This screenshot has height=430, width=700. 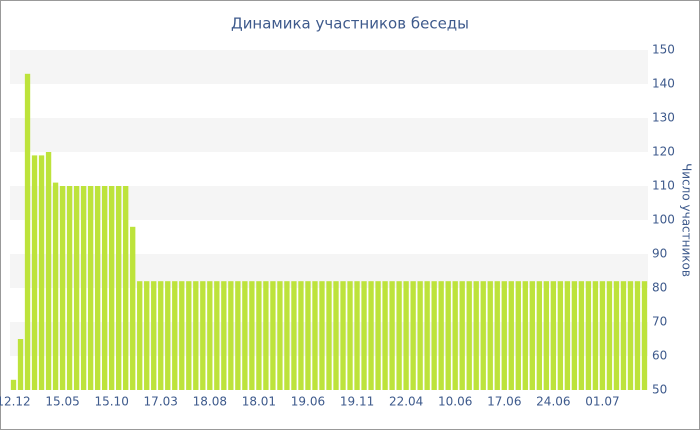 What do you see at coordinates (553, 402) in the screenshot?
I see `x-tick-label: 24.06` at bounding box center [553, 402].